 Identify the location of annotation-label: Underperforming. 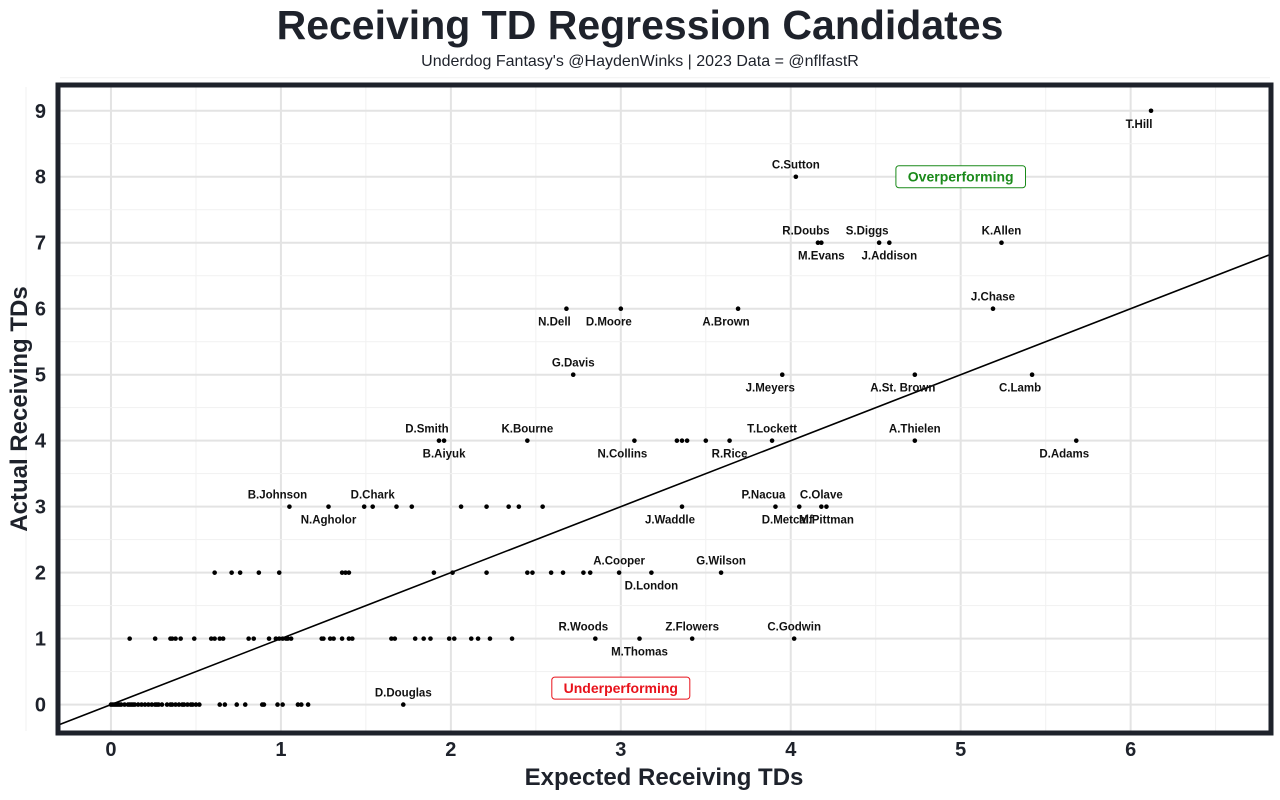
(621, 688).